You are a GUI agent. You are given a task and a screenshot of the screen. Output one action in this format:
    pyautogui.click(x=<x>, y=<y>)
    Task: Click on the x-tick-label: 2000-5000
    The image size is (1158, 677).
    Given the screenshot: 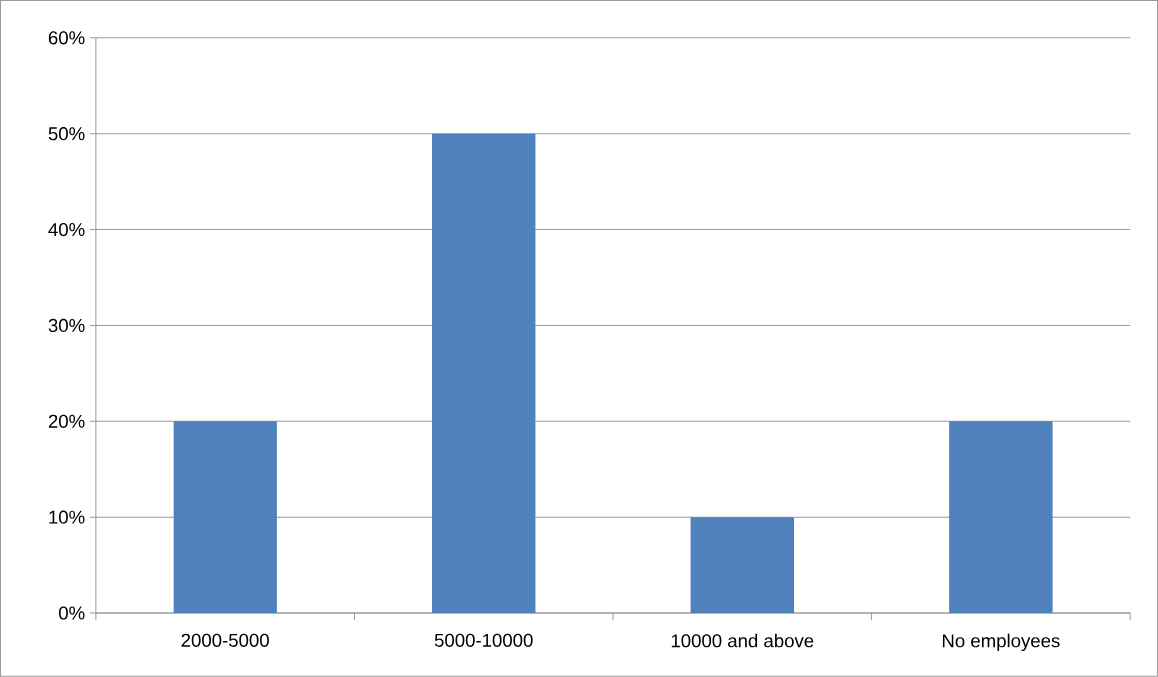 What is the action you would take?
    pyautogui.click(x=225, y=640)
    